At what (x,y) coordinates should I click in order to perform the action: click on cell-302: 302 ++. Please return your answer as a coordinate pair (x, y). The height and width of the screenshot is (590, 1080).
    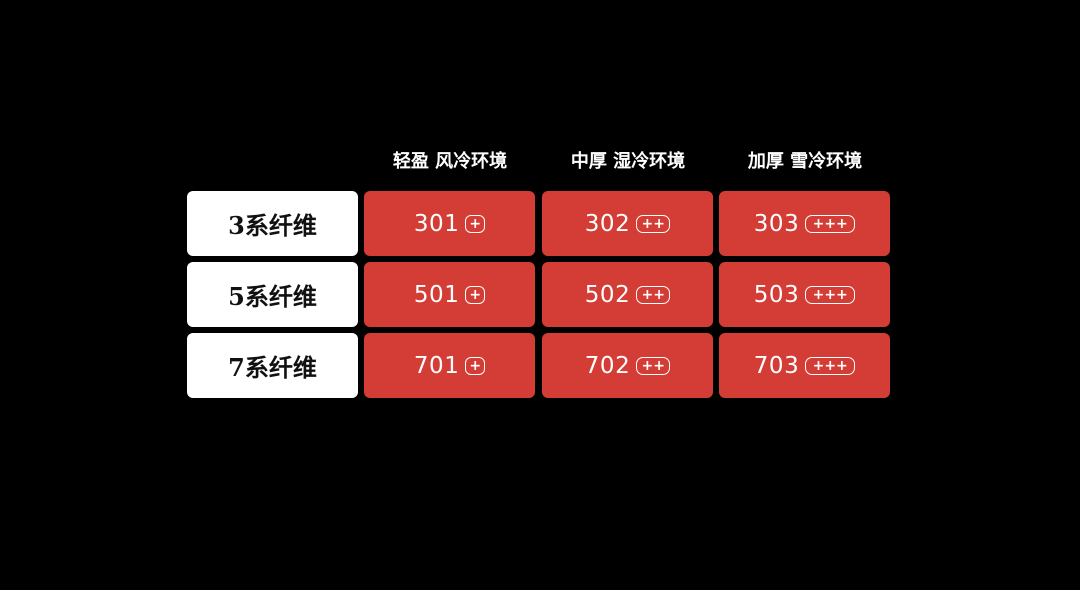
    Looking at the image, I should click on (627, 223).